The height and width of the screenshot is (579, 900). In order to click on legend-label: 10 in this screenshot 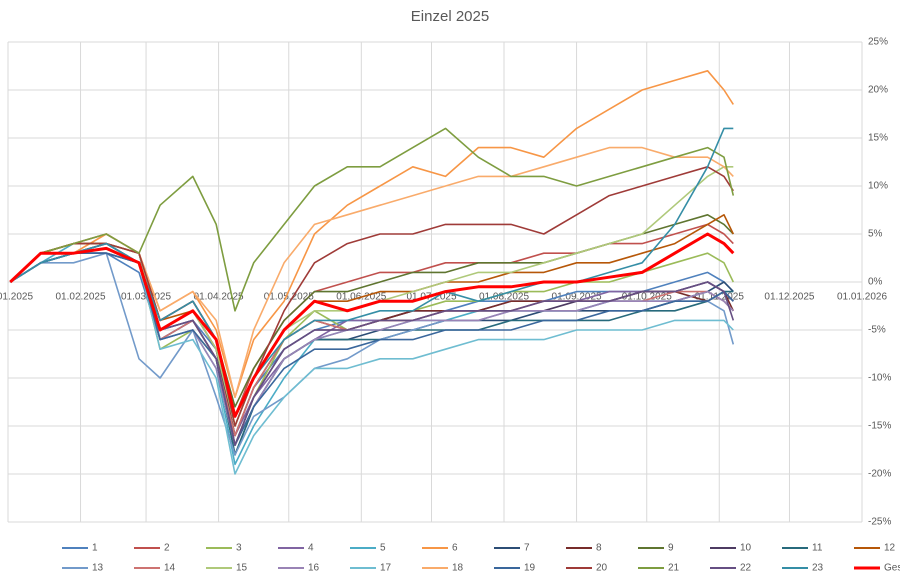, I will do `click(746, 548)`.